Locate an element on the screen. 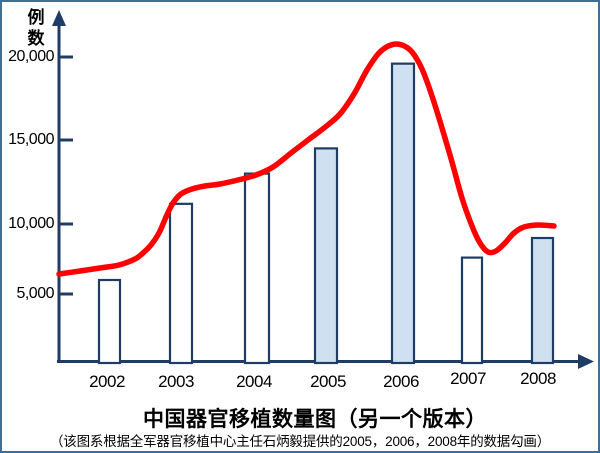  bar-2005 is located at coordinates (326, 256).